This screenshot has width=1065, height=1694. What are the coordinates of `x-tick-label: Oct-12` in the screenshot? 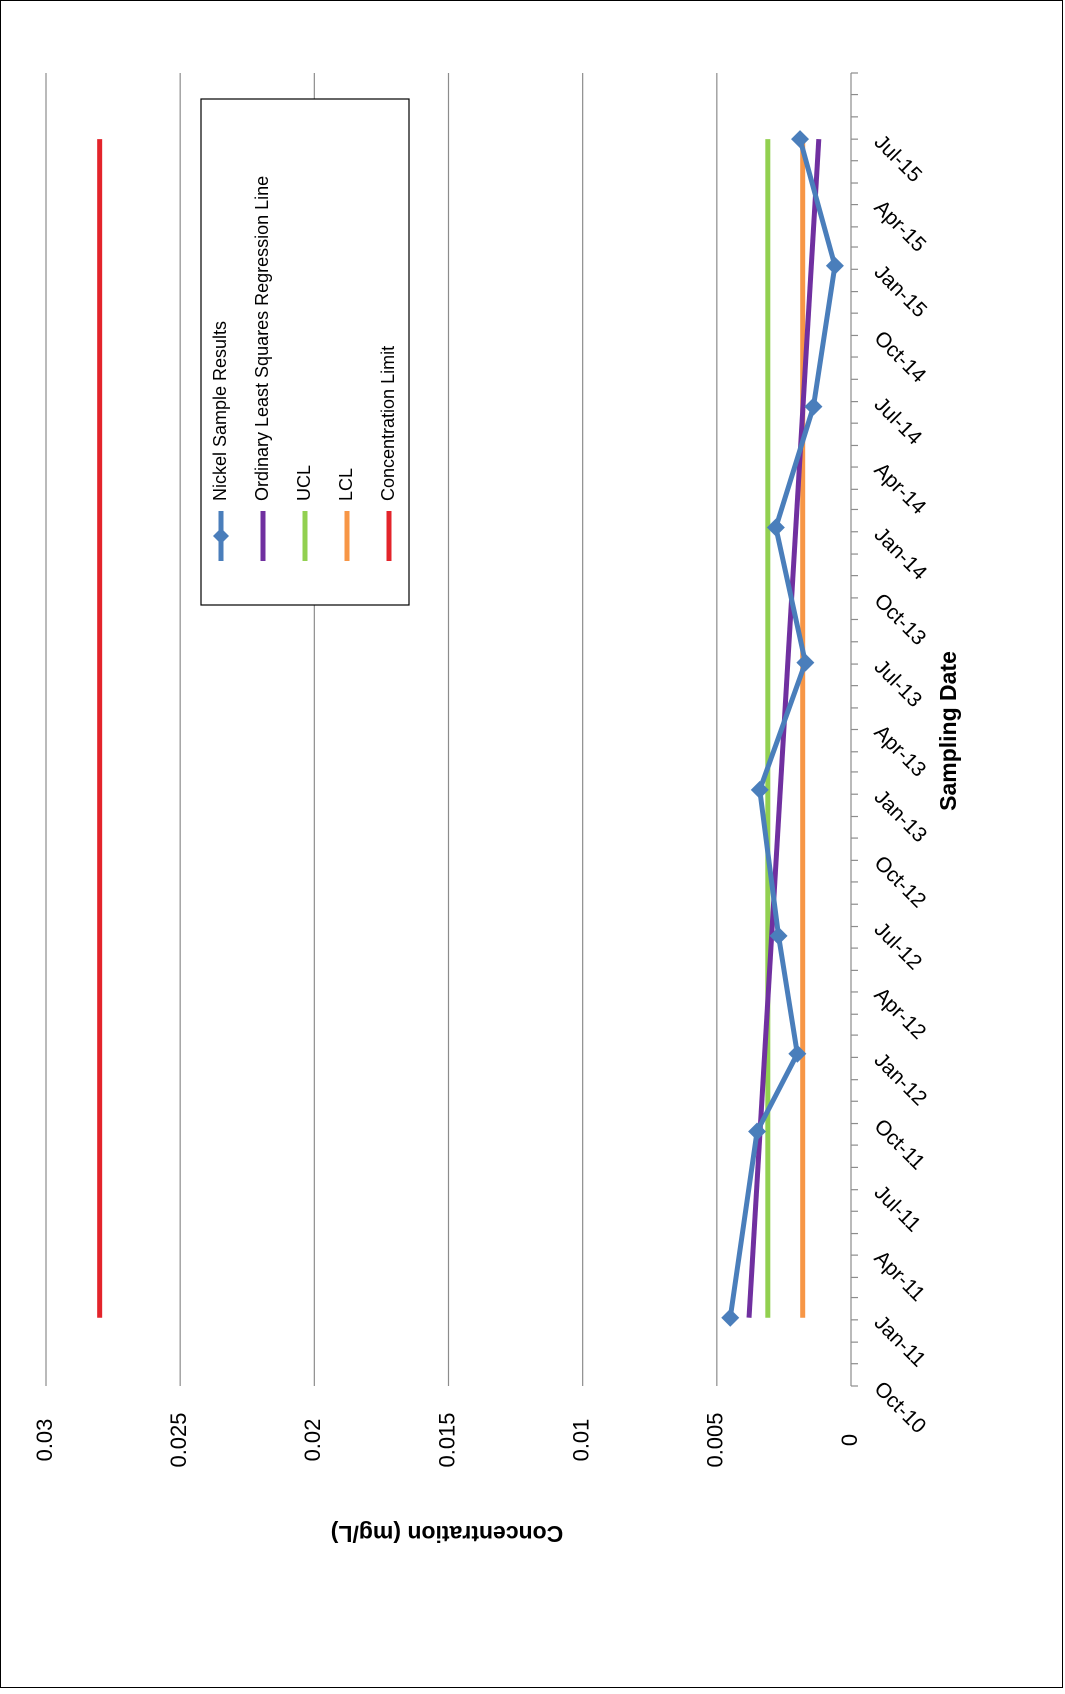 It's located at (900, 882).